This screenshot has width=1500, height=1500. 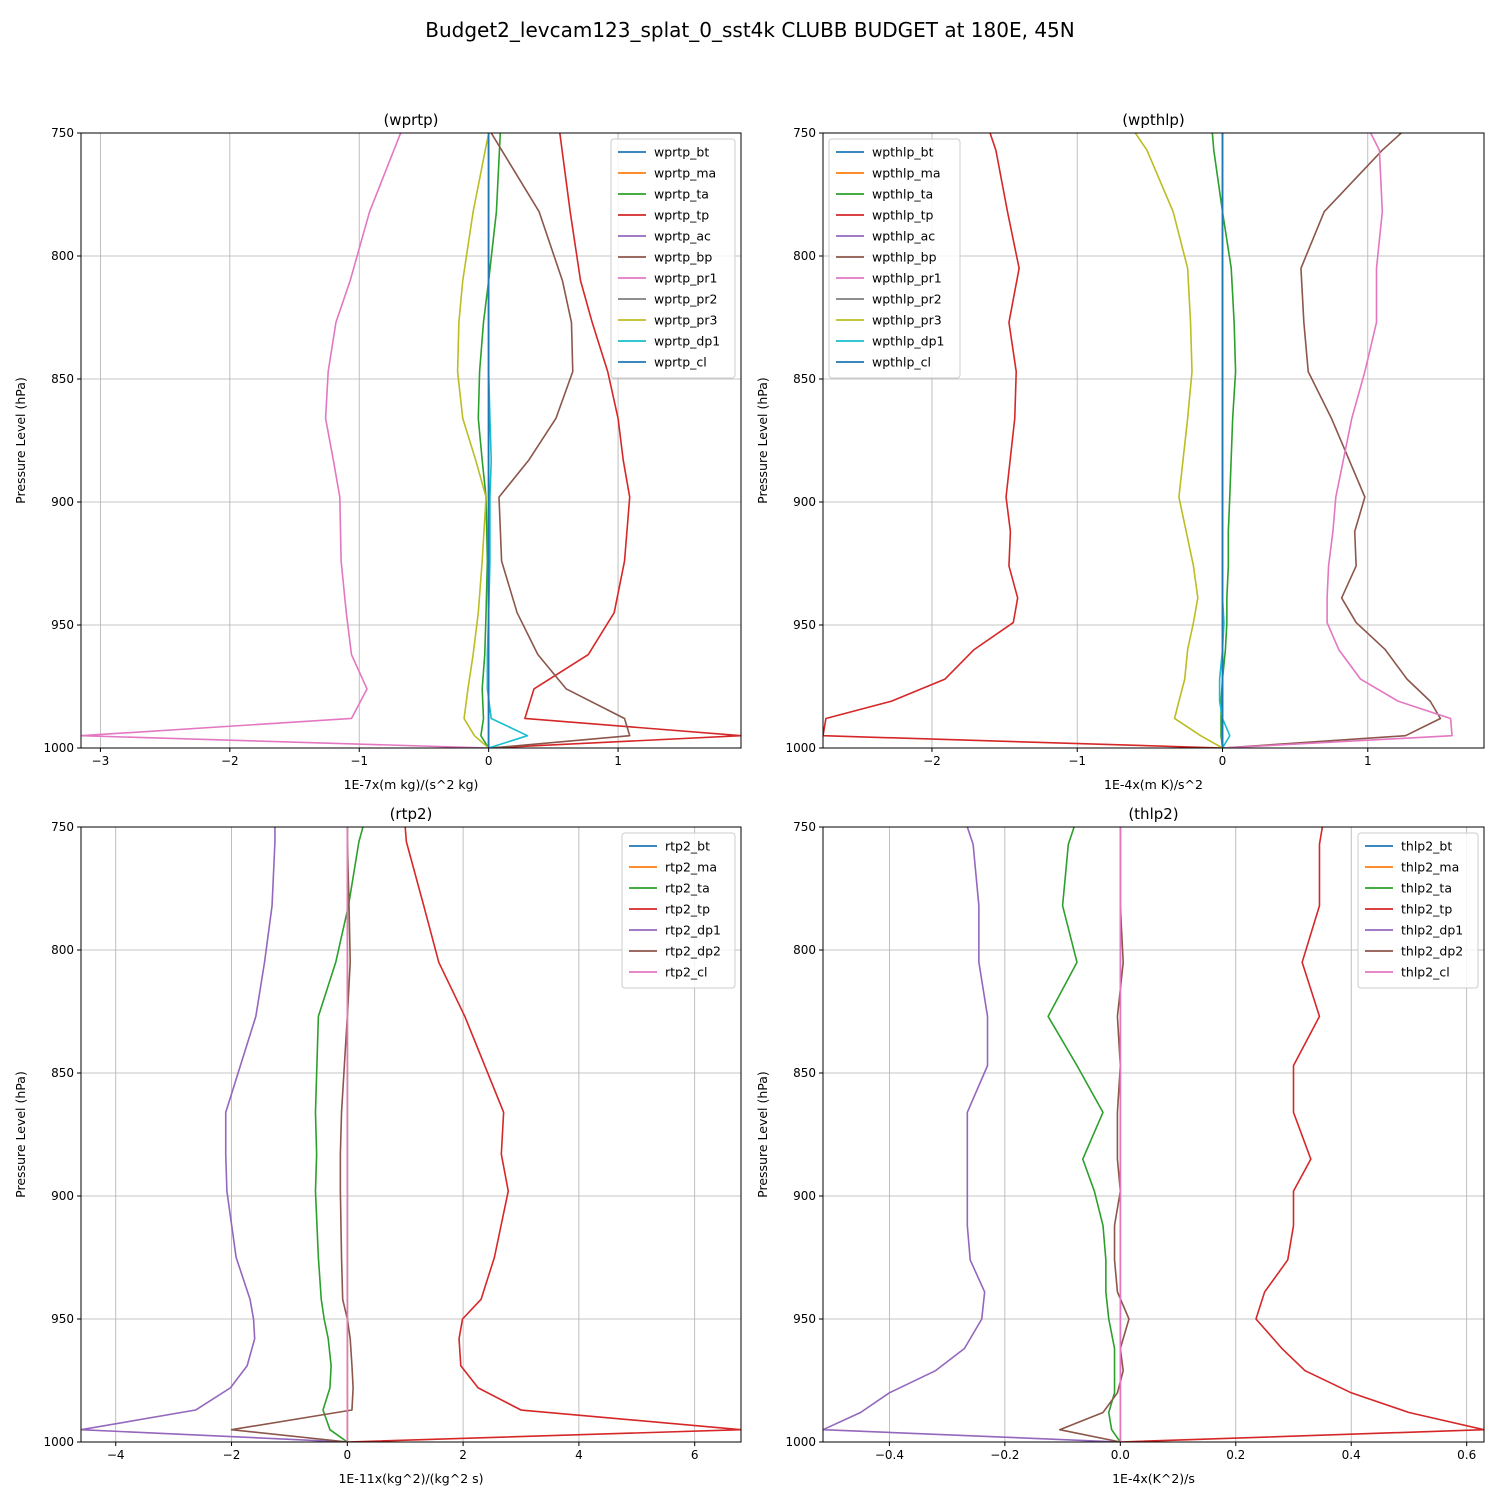 I want to click on series-line-wprtp_bp, so click(x=560, y=440).